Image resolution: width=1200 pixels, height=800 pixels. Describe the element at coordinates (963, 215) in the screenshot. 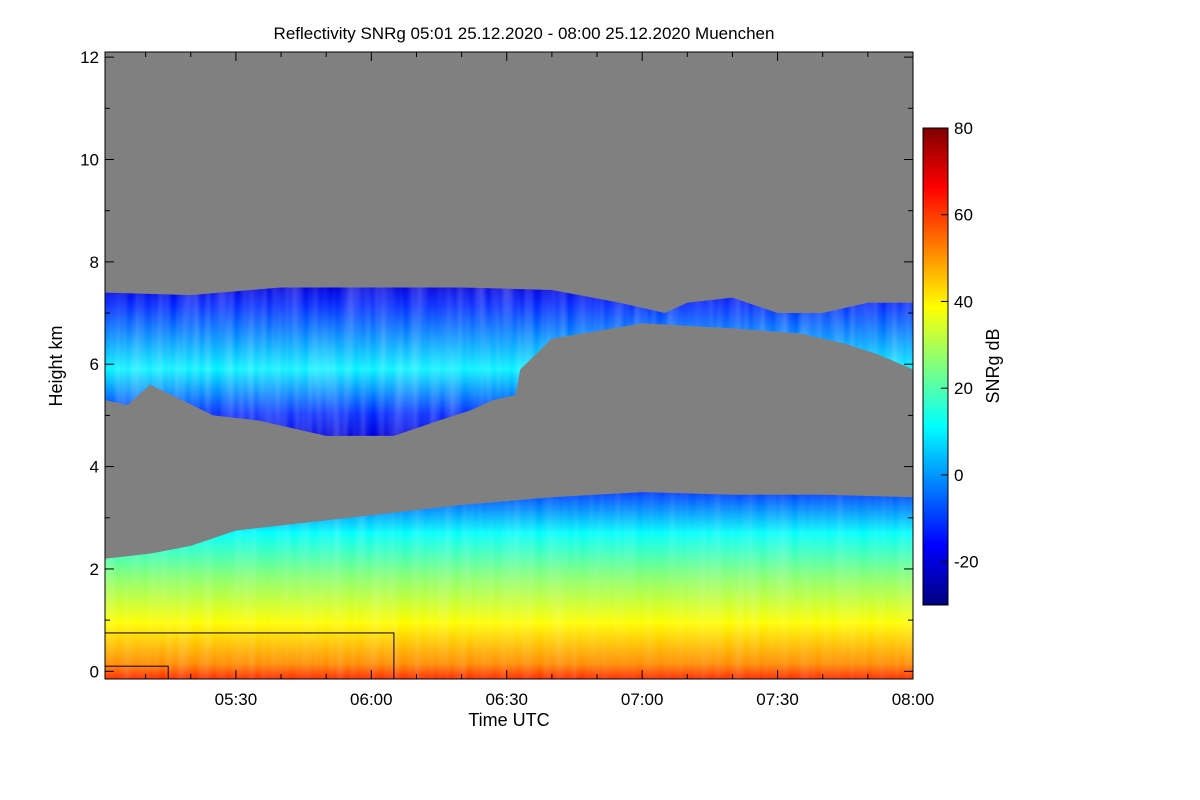

I see `colorbar-tick-label: 60` at that location.